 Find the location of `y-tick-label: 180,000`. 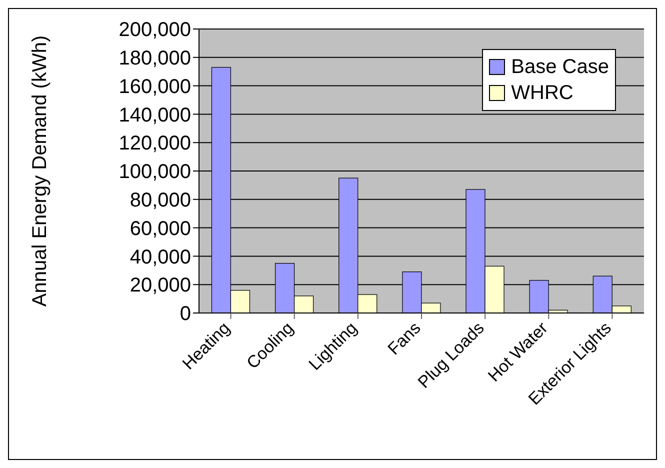

y-tick-label: 180,000 is located at coordinates (154, 59).